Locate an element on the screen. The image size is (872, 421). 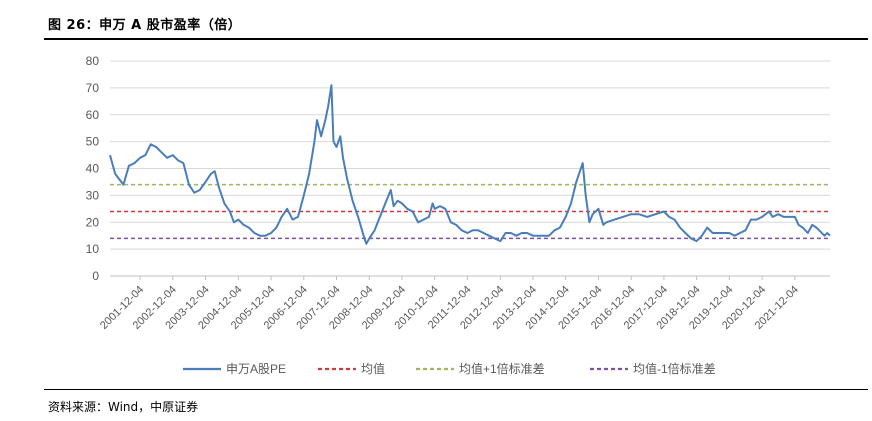
y-tick-label-80: 80 is located at coordinates (93, 61).